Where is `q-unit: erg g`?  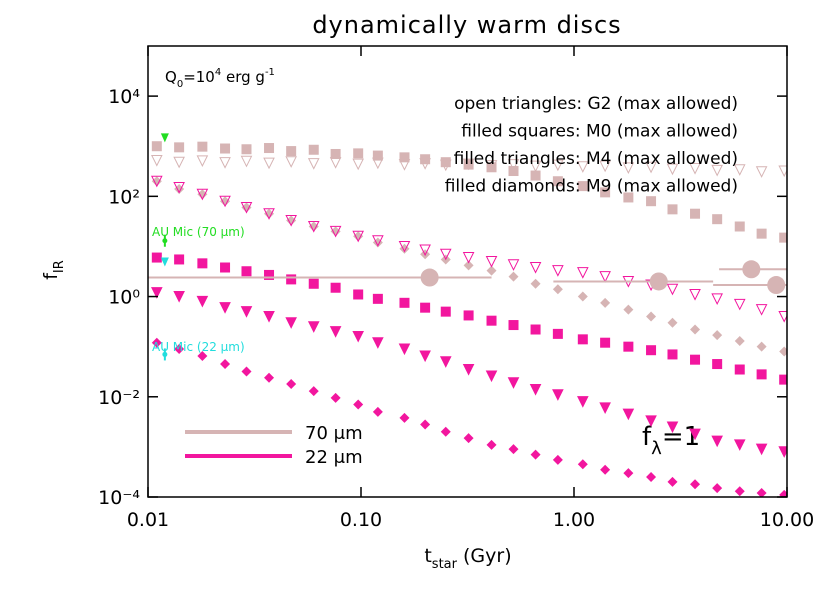 q-unit: erg g is located at coordinates (243, 77).